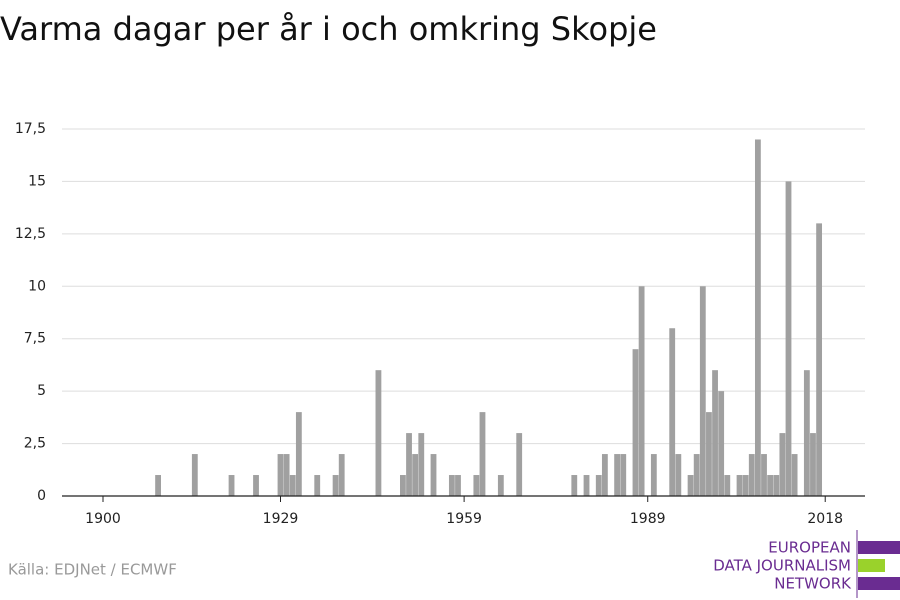 Image resolution: width=900 pixels, height=600 pixels. I want to click on y-tick-label: 15, so click(37, 181).